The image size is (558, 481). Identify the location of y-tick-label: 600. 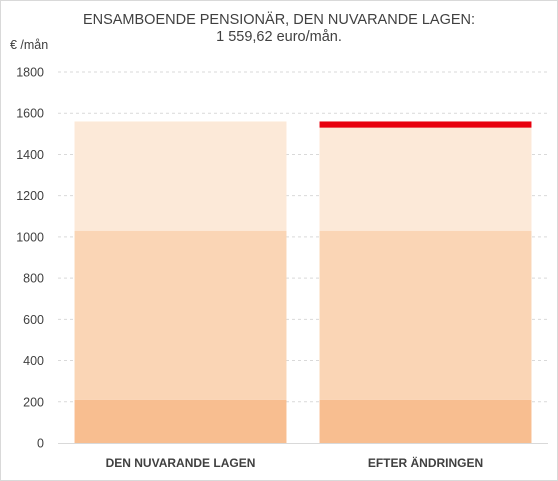
(33, 320).